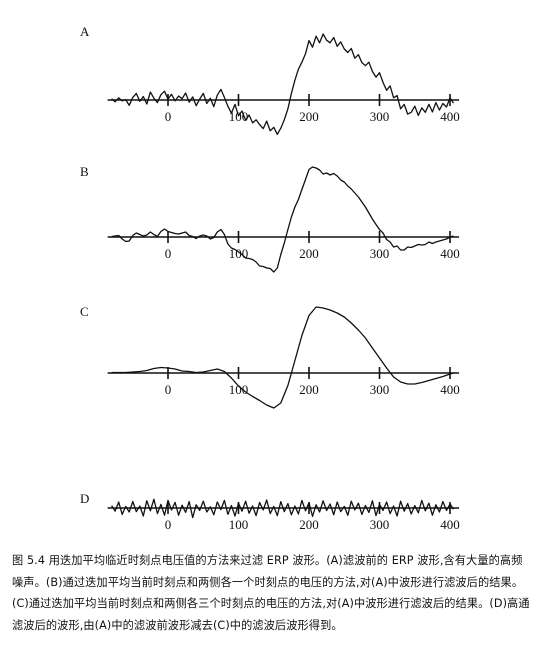 The image size is (538, 667). What do you see at coordinates (309, 253) in the screenshot?
I see `panel-b-tick-label-200: 200` at bounding box center [309, 253].